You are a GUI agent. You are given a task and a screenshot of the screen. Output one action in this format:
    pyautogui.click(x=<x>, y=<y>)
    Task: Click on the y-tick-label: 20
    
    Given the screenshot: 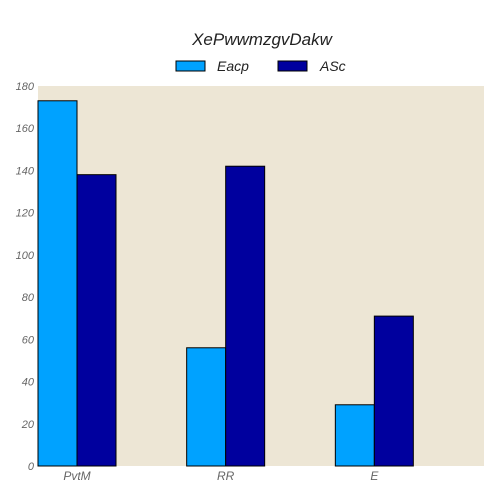 What is the action you would take?
    pyautogui.click(x=28, y=425)
    